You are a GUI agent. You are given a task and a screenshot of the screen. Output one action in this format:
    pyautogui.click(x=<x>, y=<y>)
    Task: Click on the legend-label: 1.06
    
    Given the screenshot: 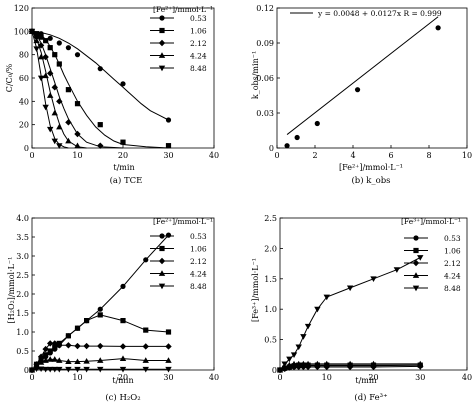 What is the action you would take?
    pyautogui.click(x=452, y=251)
    